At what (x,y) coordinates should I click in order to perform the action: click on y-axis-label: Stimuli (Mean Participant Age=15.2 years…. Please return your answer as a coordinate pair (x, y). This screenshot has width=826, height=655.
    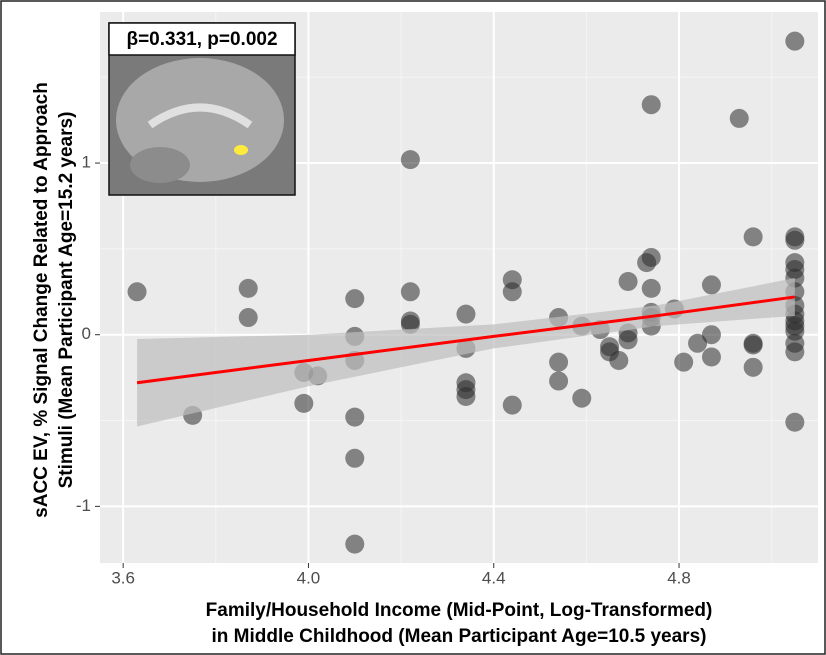
    Looking at the image, I should click on (66, 300).